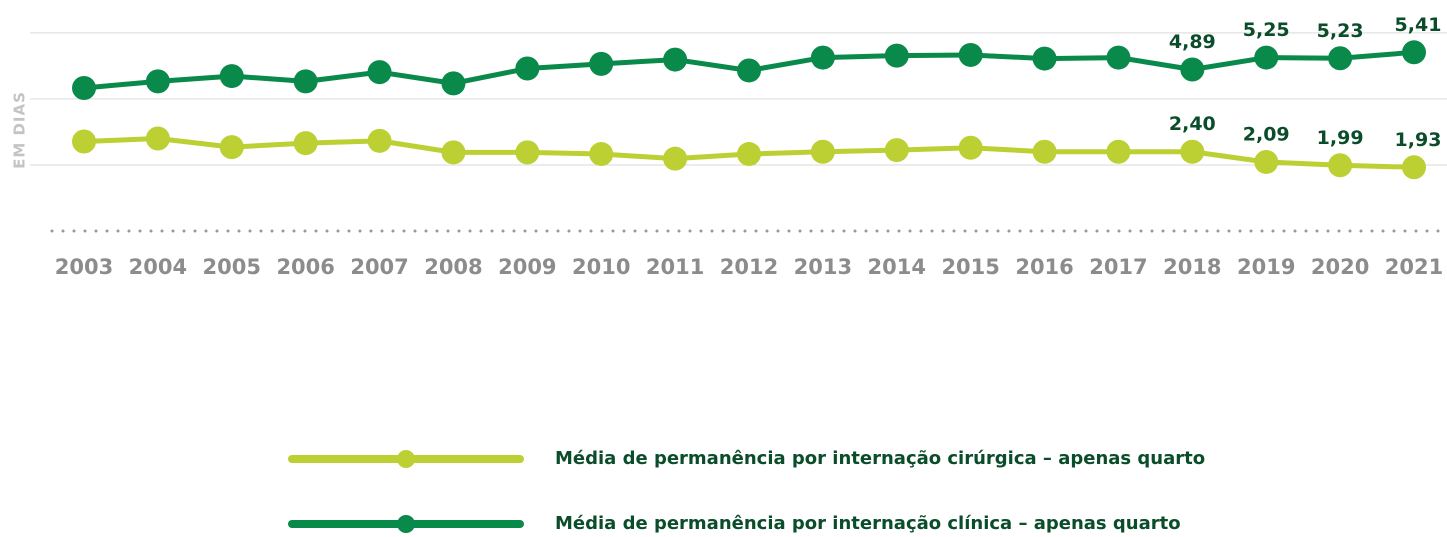 Image resolution: width=1447 pixels, height=537 pixels. What do you see at coordinates (453, 267) in the screenshot?
I see `x-tick-label: 2008` at bounding box center [453, 267].